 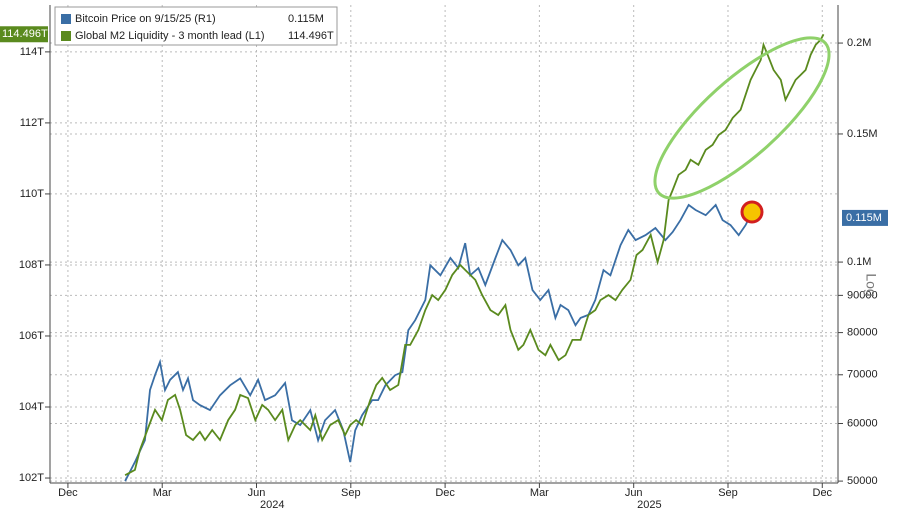 What do you see at coordinates (862, 423) in the screenshot?
I see `y2-tick-label: 60000` at bounding box center [862, 423].